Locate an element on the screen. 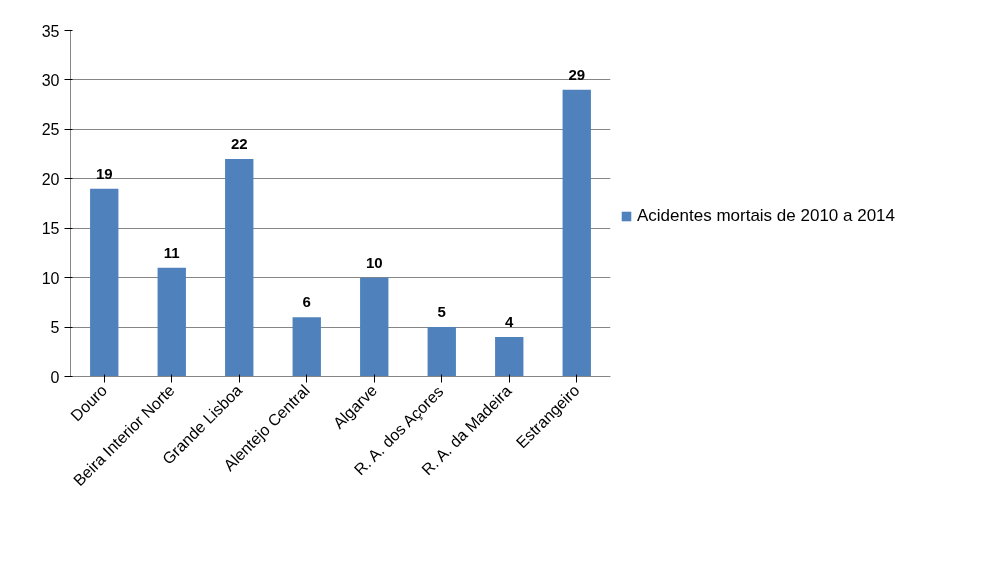  data-label: 29 is located at coordinates (577, 74).